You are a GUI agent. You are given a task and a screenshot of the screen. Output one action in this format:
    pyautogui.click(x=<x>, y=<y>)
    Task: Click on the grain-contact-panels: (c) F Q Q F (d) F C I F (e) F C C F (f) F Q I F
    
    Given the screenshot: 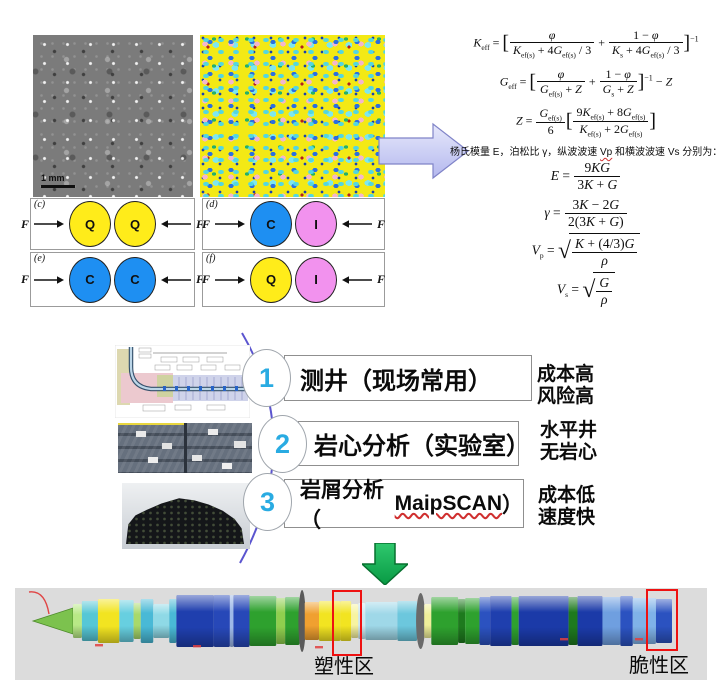 What is the action you would take?
    pyautogui.click(x=203, y=252)
    